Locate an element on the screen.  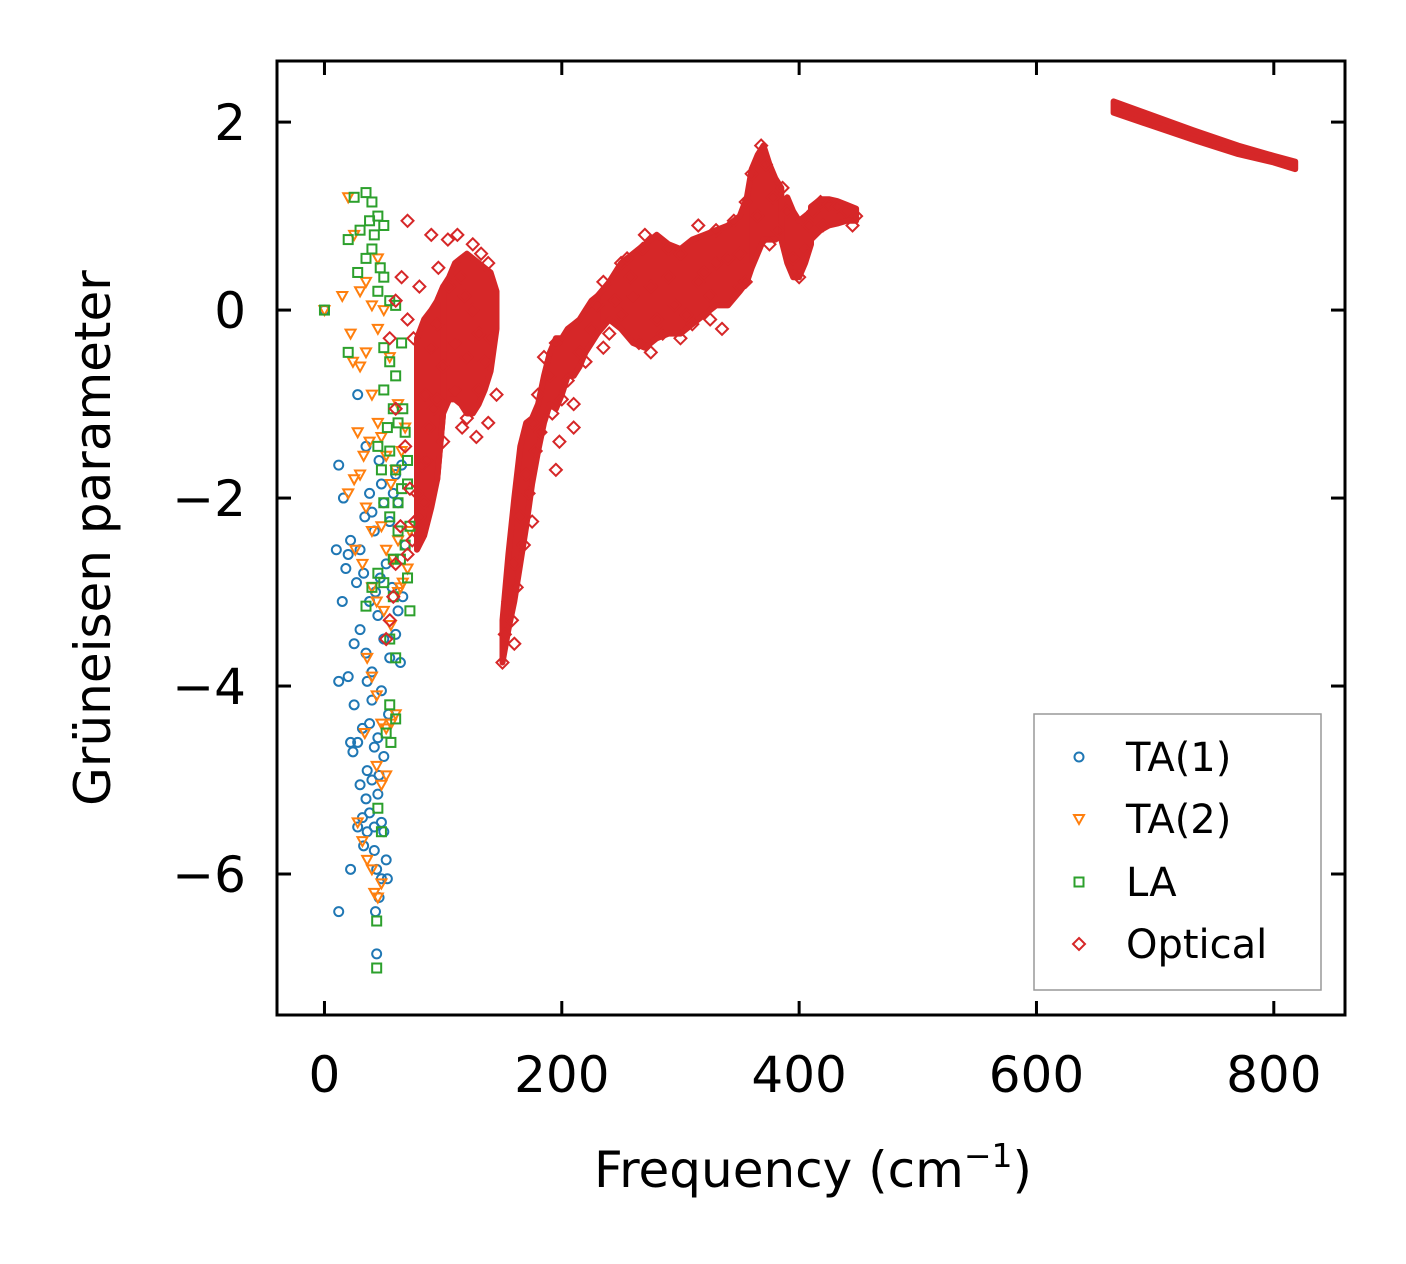
legend-items: TA(1) TA(2) LA Optical is located at coordinates (1169, 851).